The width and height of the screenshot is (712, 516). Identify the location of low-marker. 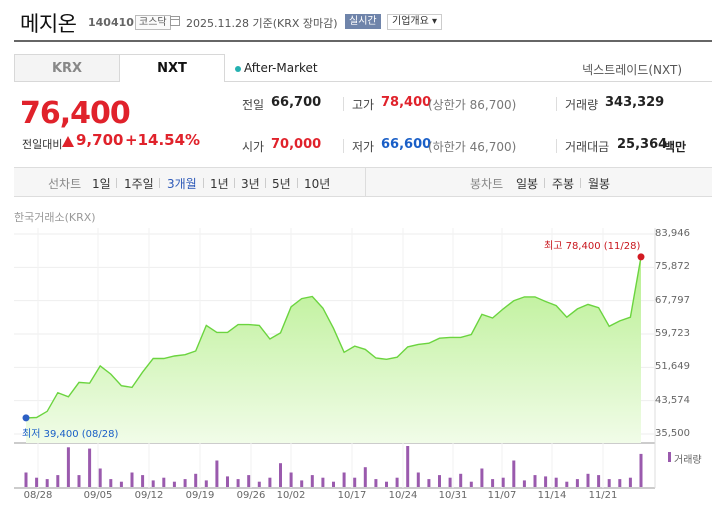
(26, 418).